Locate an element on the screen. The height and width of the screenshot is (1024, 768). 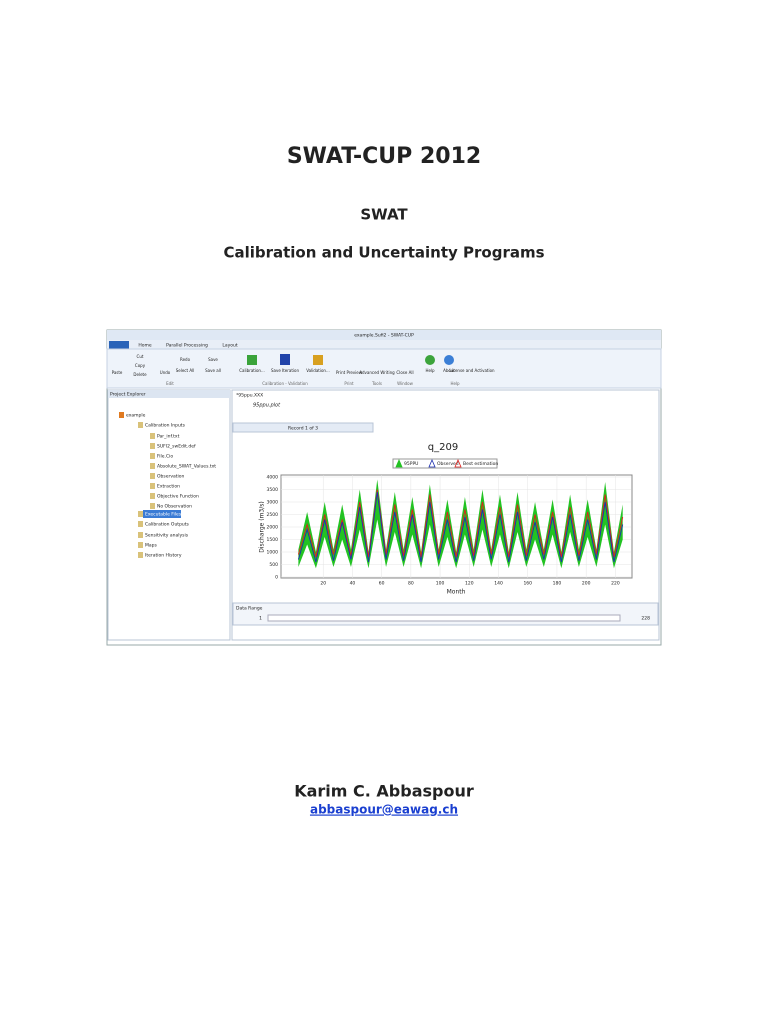
ribbon-button: Redo is located at coordinates (185, 359).